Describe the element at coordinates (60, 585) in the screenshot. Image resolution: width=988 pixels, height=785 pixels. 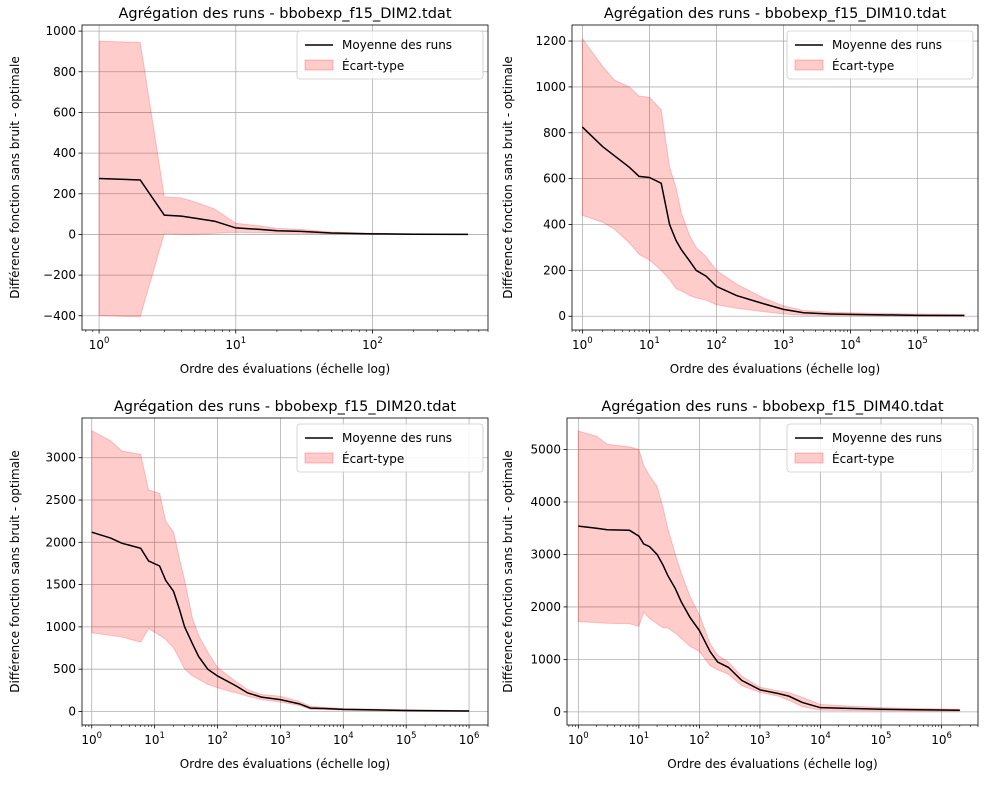
I see `y-tick-label: 1500` at that location.